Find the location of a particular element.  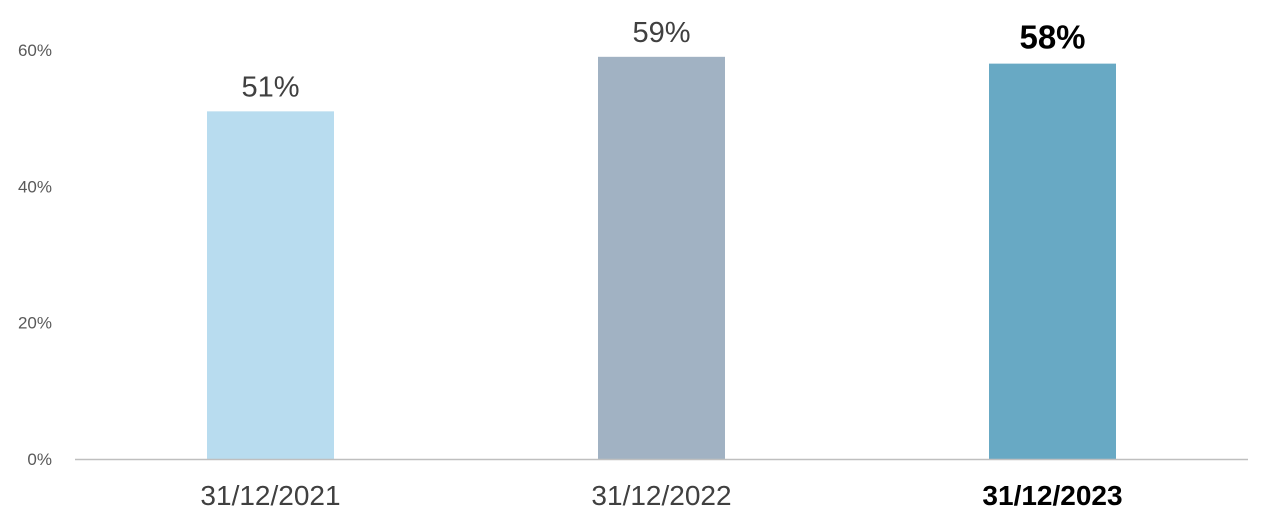

data-label: 59% is located at coordinates (661, 33).